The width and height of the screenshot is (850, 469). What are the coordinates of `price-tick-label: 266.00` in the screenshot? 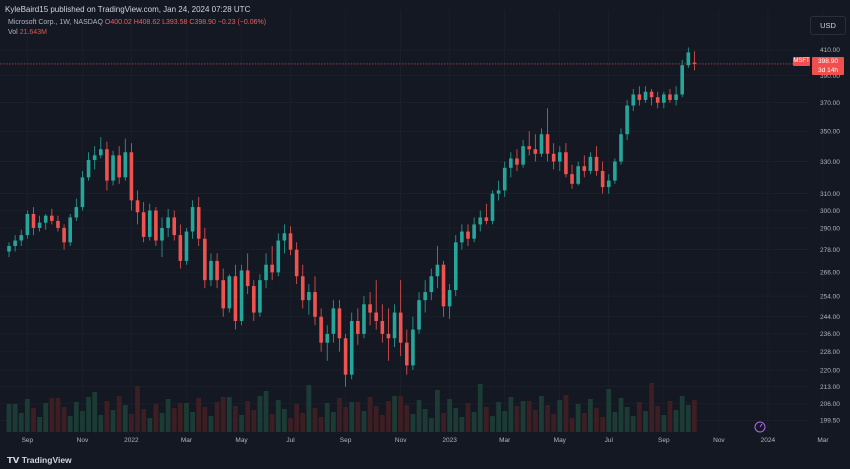 It's located at (830, 273).